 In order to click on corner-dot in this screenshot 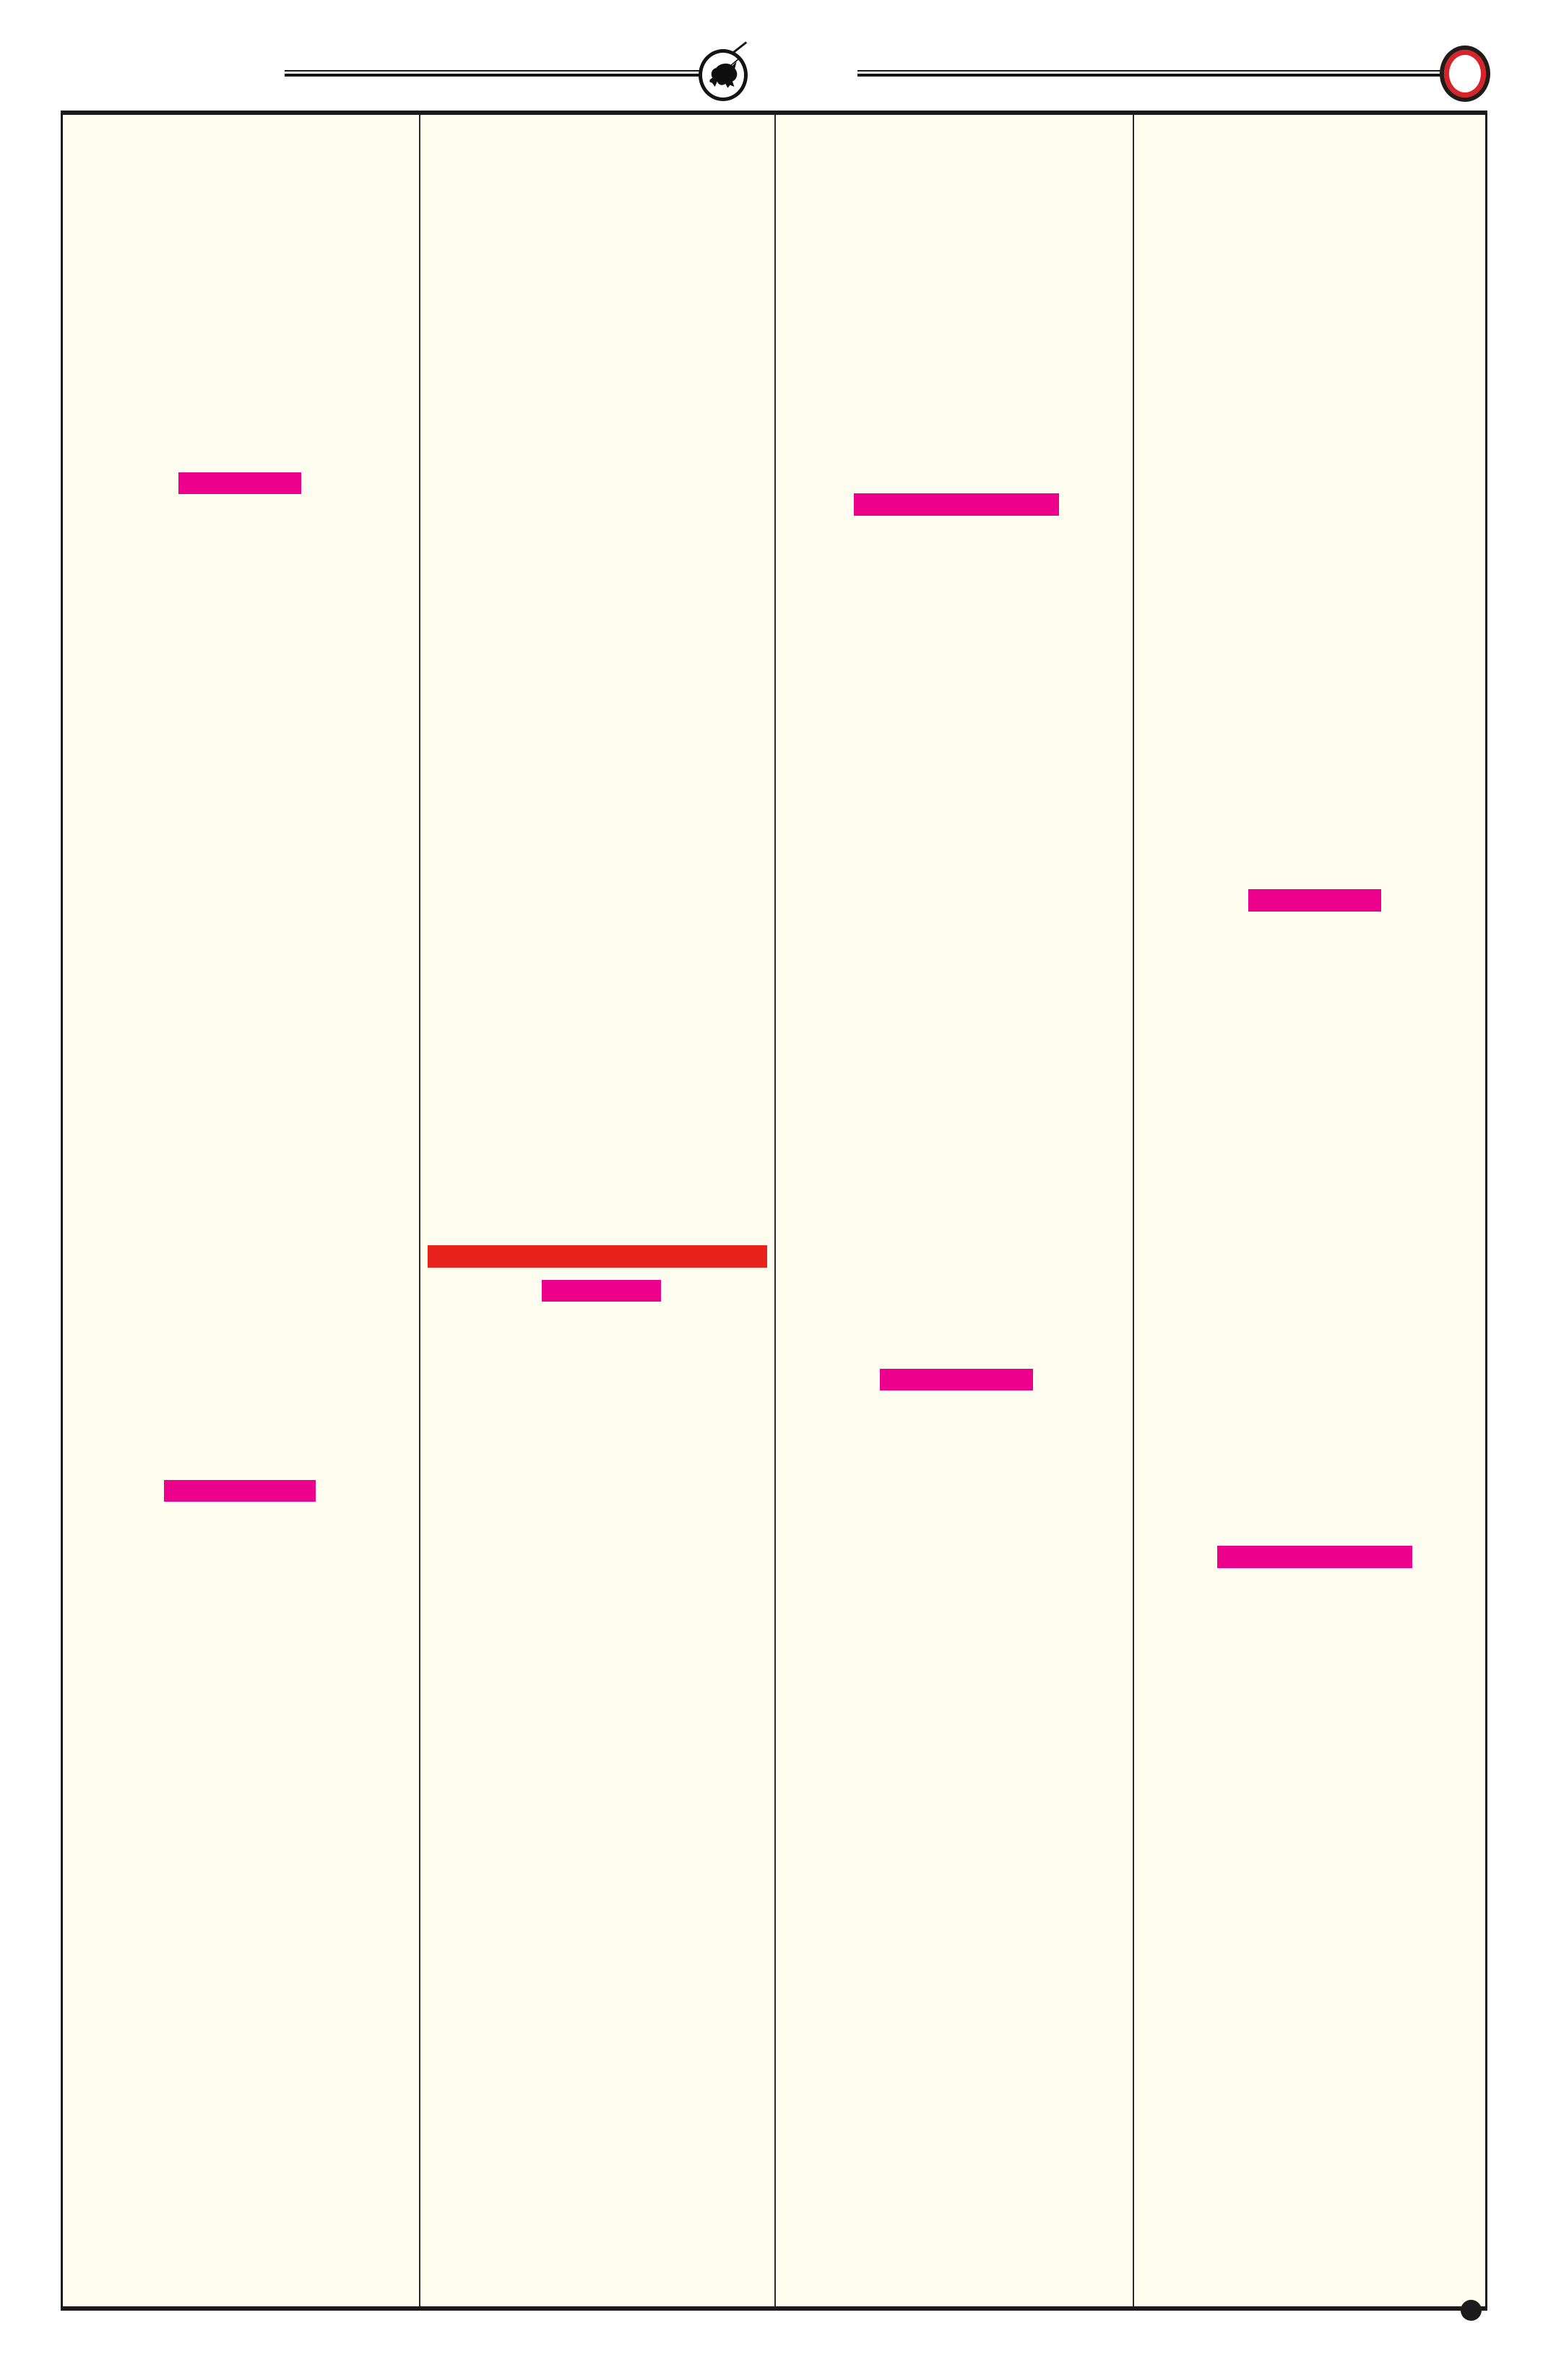, I will do `click(1471, 2310)`.